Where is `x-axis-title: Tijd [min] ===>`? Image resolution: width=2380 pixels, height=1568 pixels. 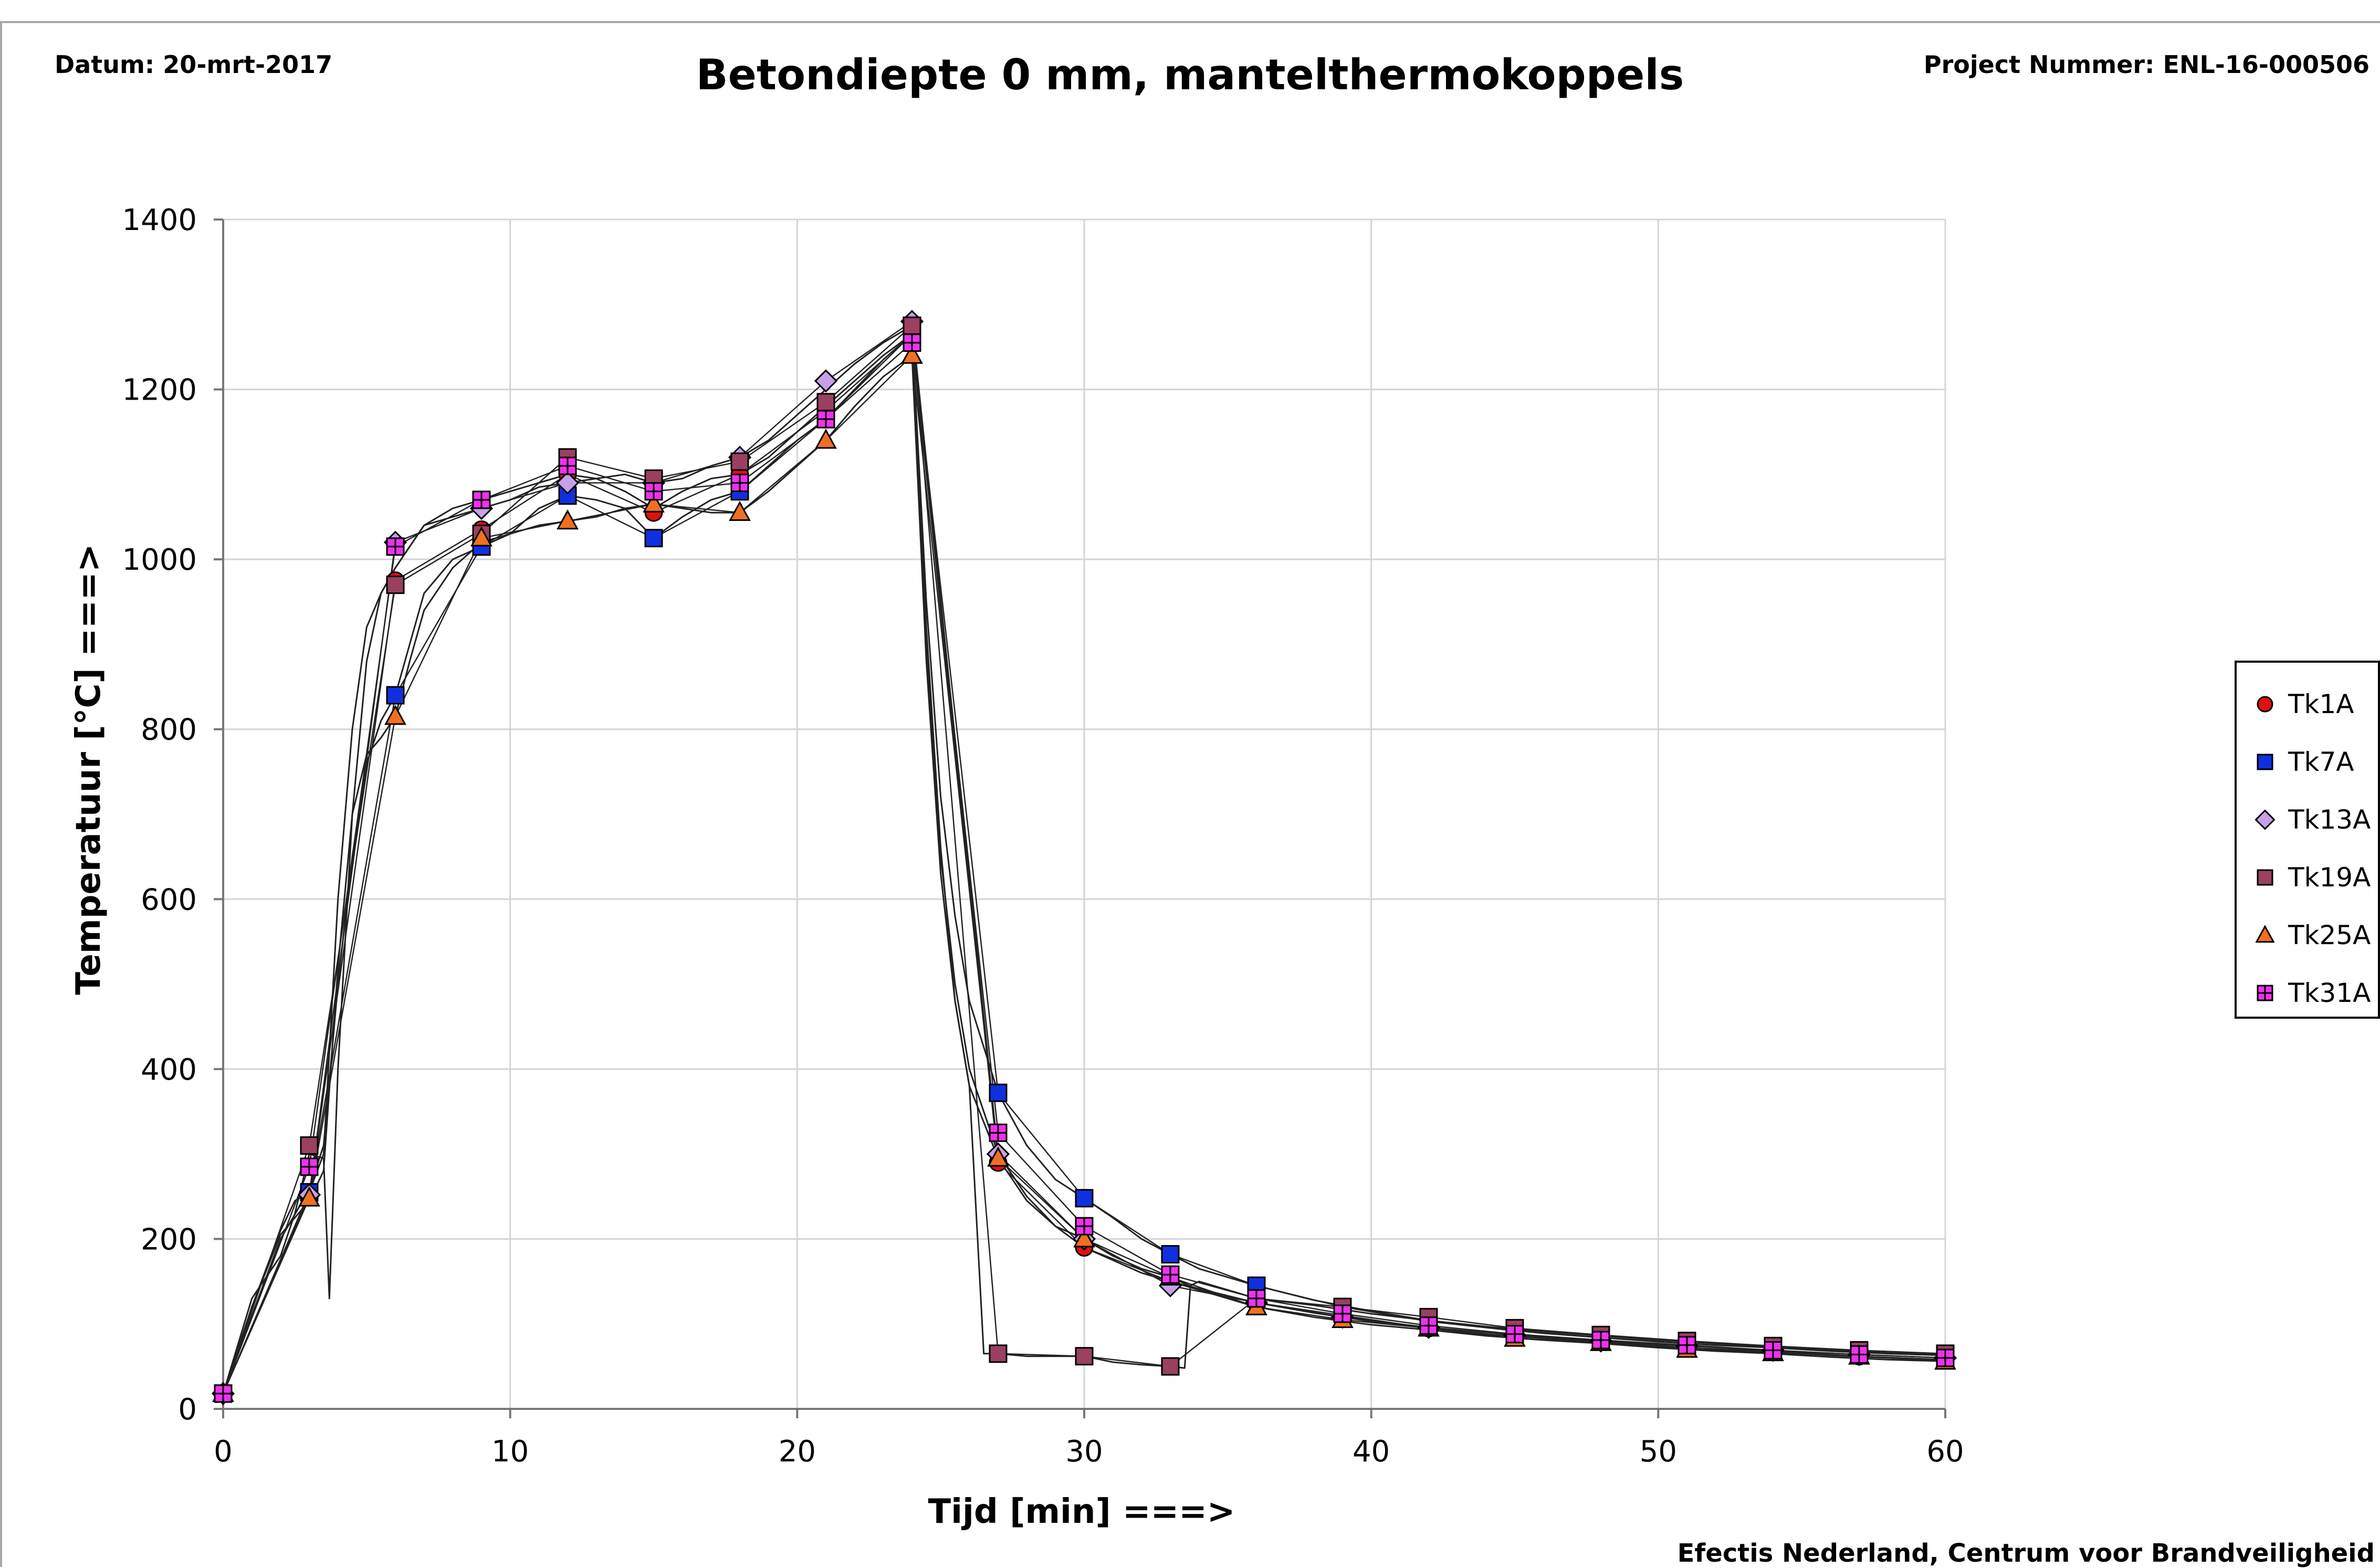
x-axis-title: Tijd [min] ===> is located at coordinates (1081, 1511).